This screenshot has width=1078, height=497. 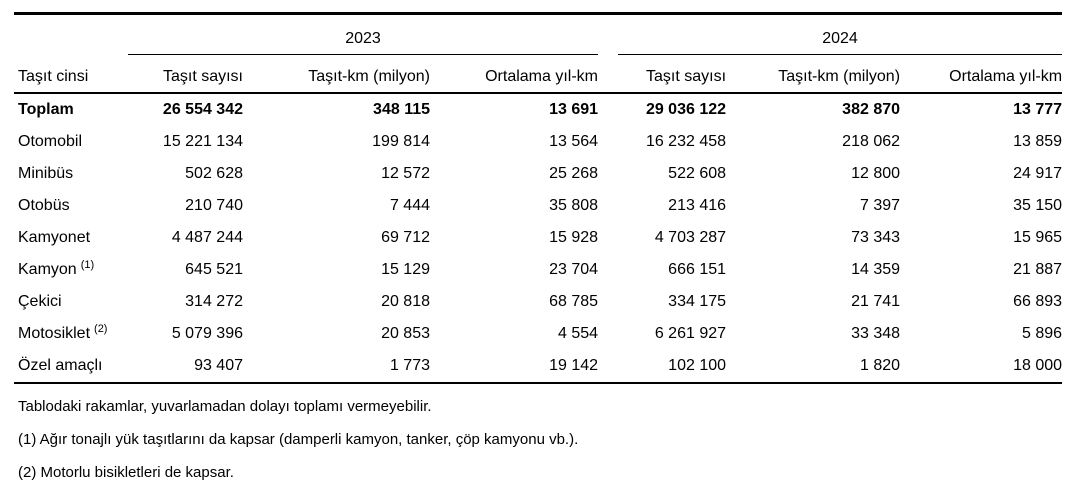 I want to click on cell-value: 23 704, so click(x=574, y=269).